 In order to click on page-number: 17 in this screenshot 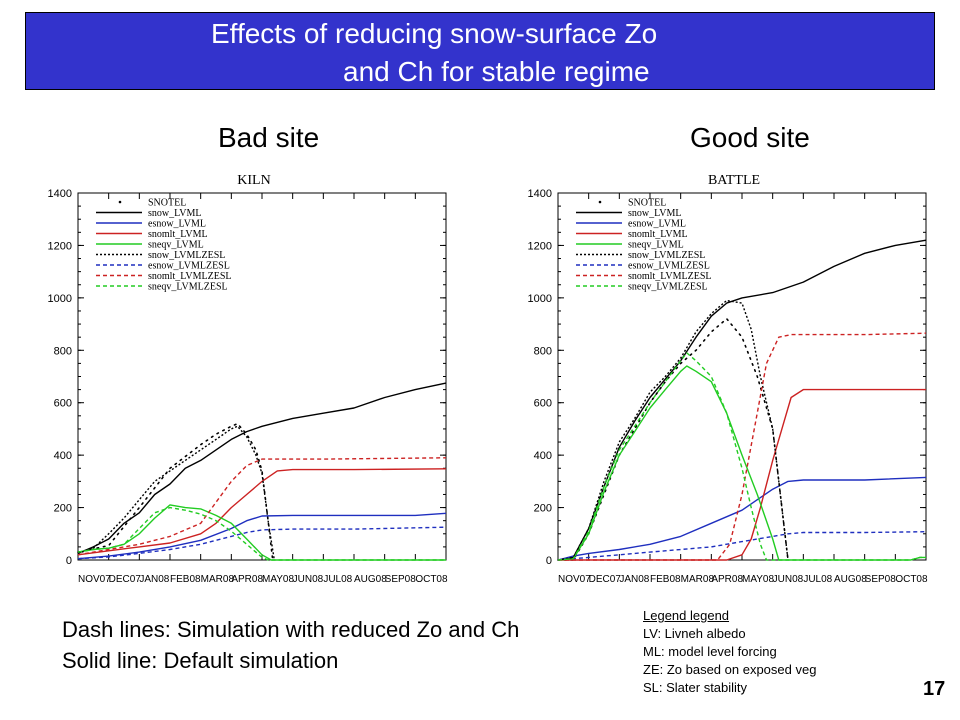, I will do `click(934, 689)`.